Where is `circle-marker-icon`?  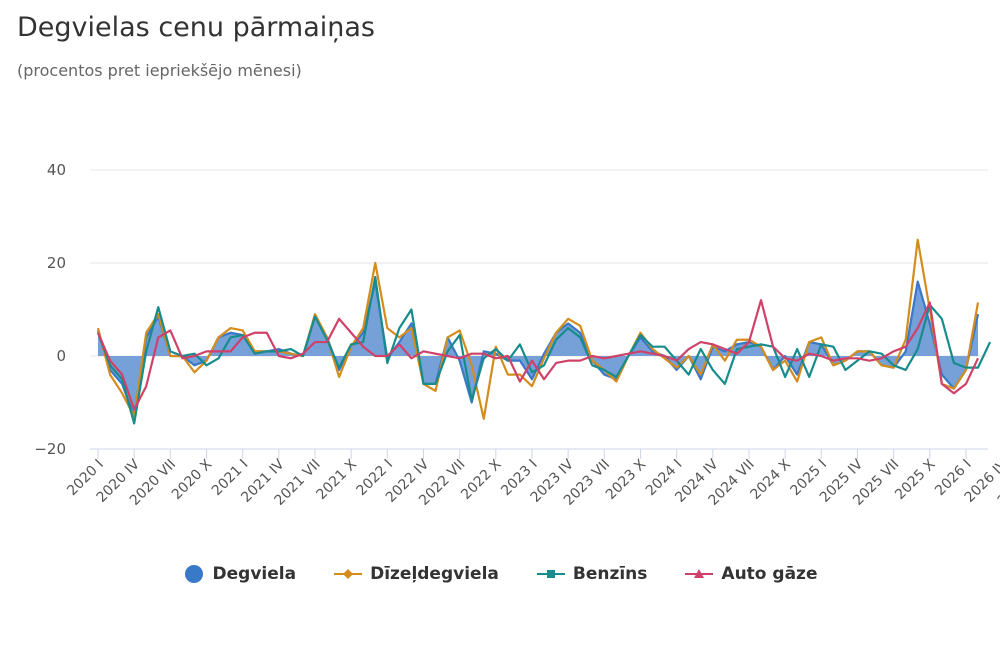
circle-marker-icon is located at coordinates (193, 574).